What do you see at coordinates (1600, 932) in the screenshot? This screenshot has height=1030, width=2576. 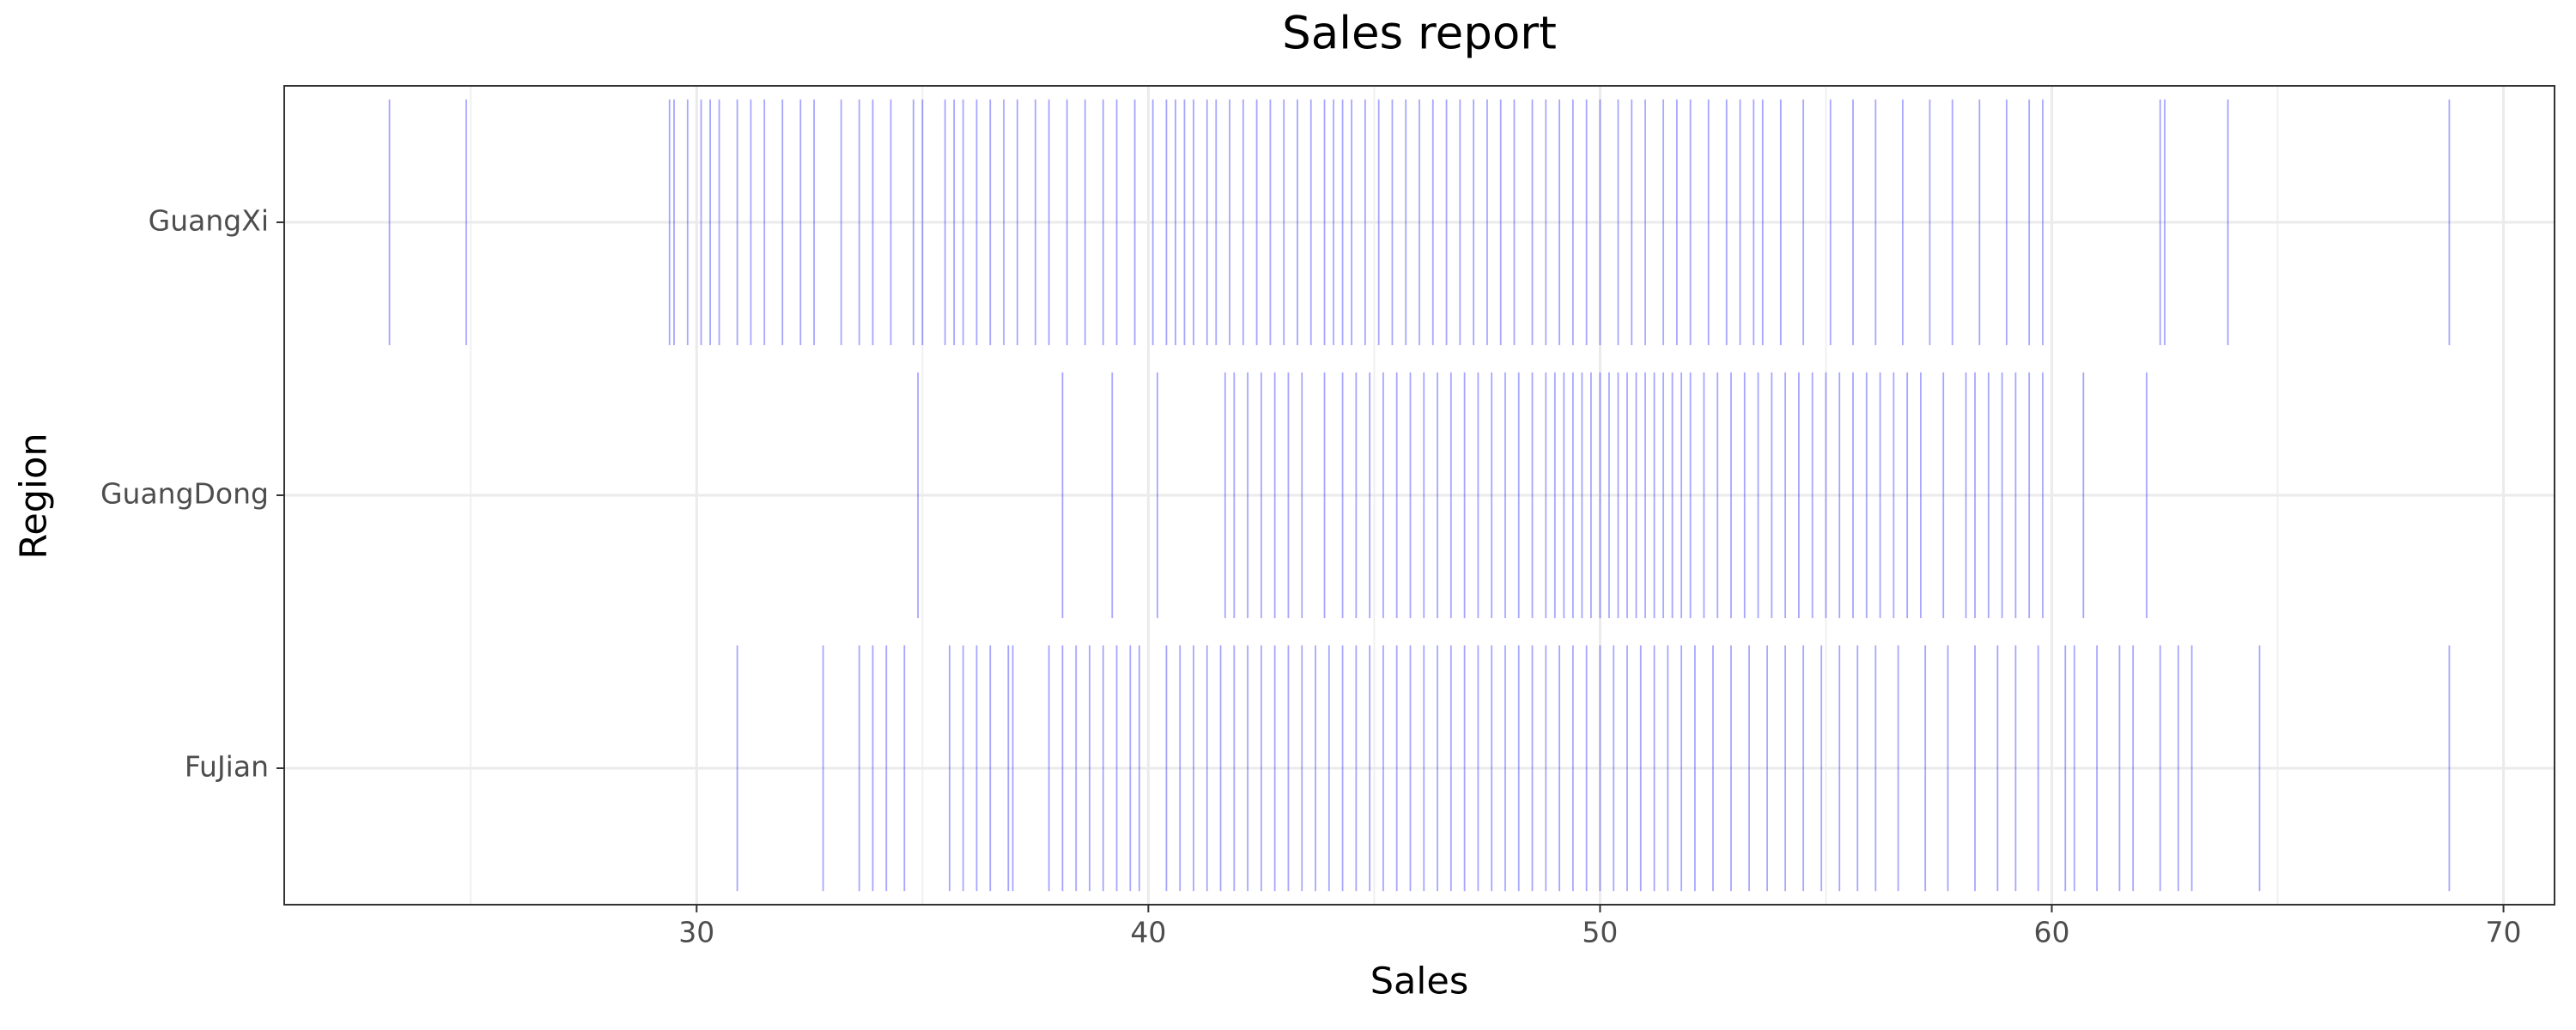 I see `x-tick-label: 50` at bounding box center [1600, 932].